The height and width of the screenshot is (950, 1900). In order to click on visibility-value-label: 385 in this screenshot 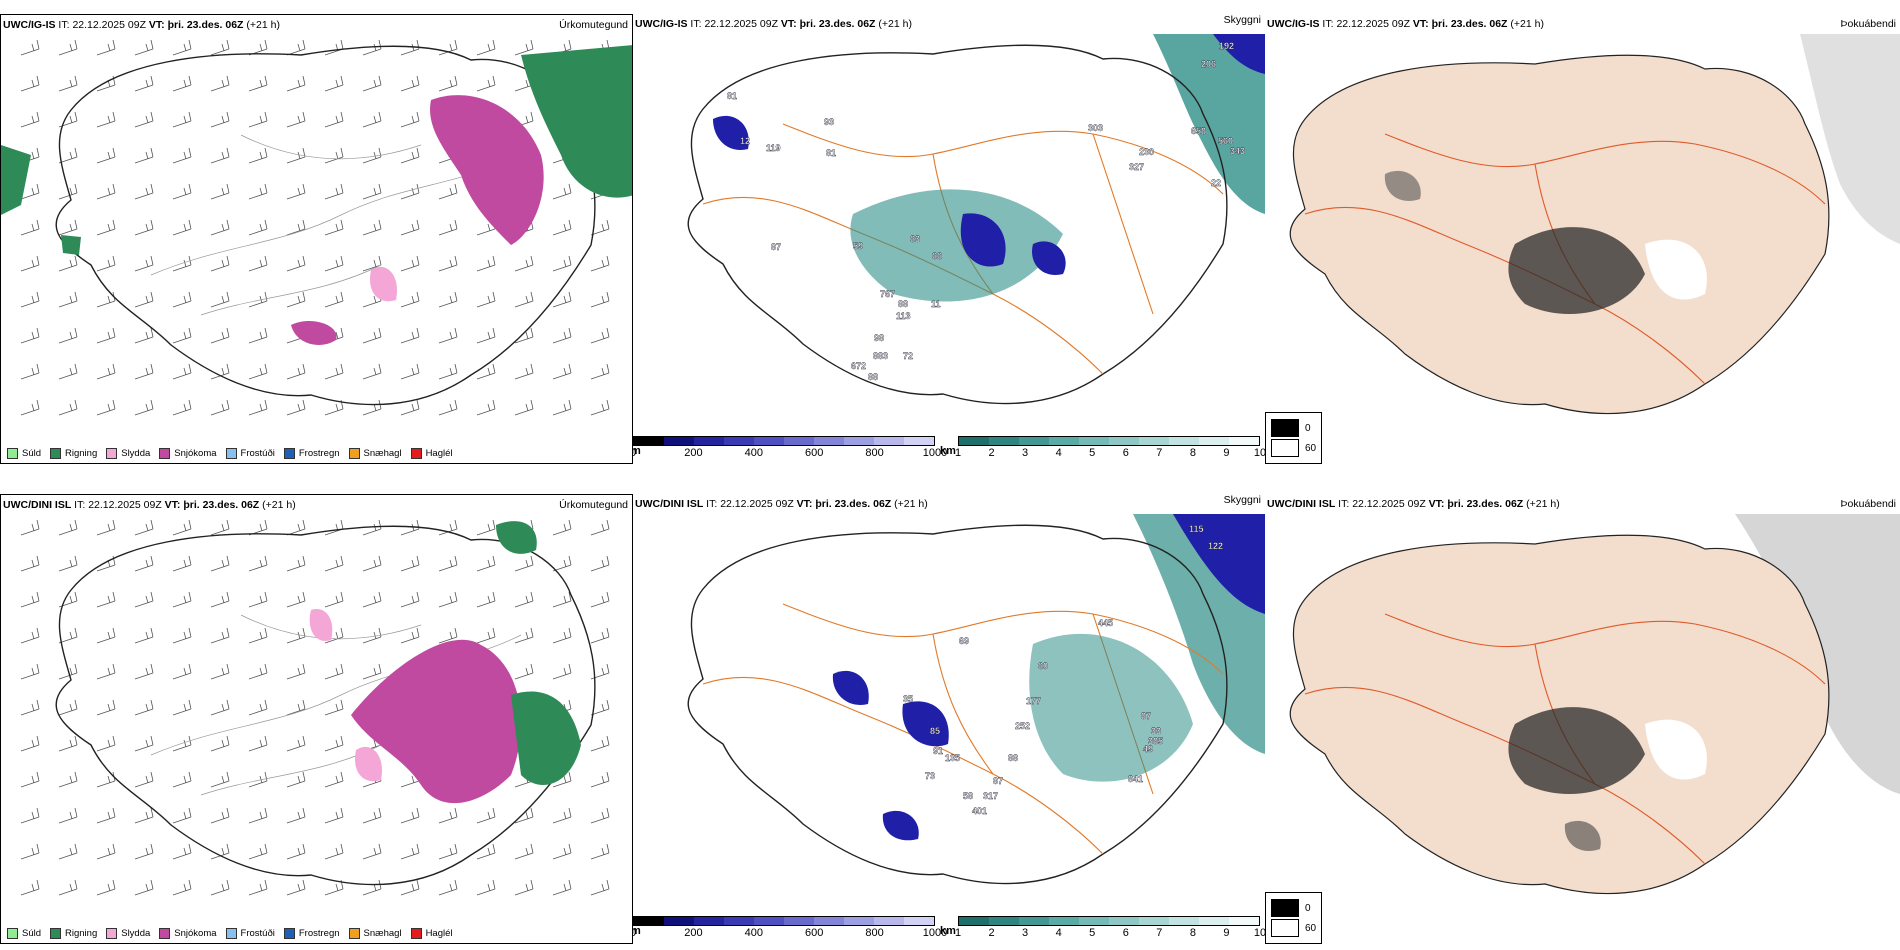, I will do `click(1155, 741)`.